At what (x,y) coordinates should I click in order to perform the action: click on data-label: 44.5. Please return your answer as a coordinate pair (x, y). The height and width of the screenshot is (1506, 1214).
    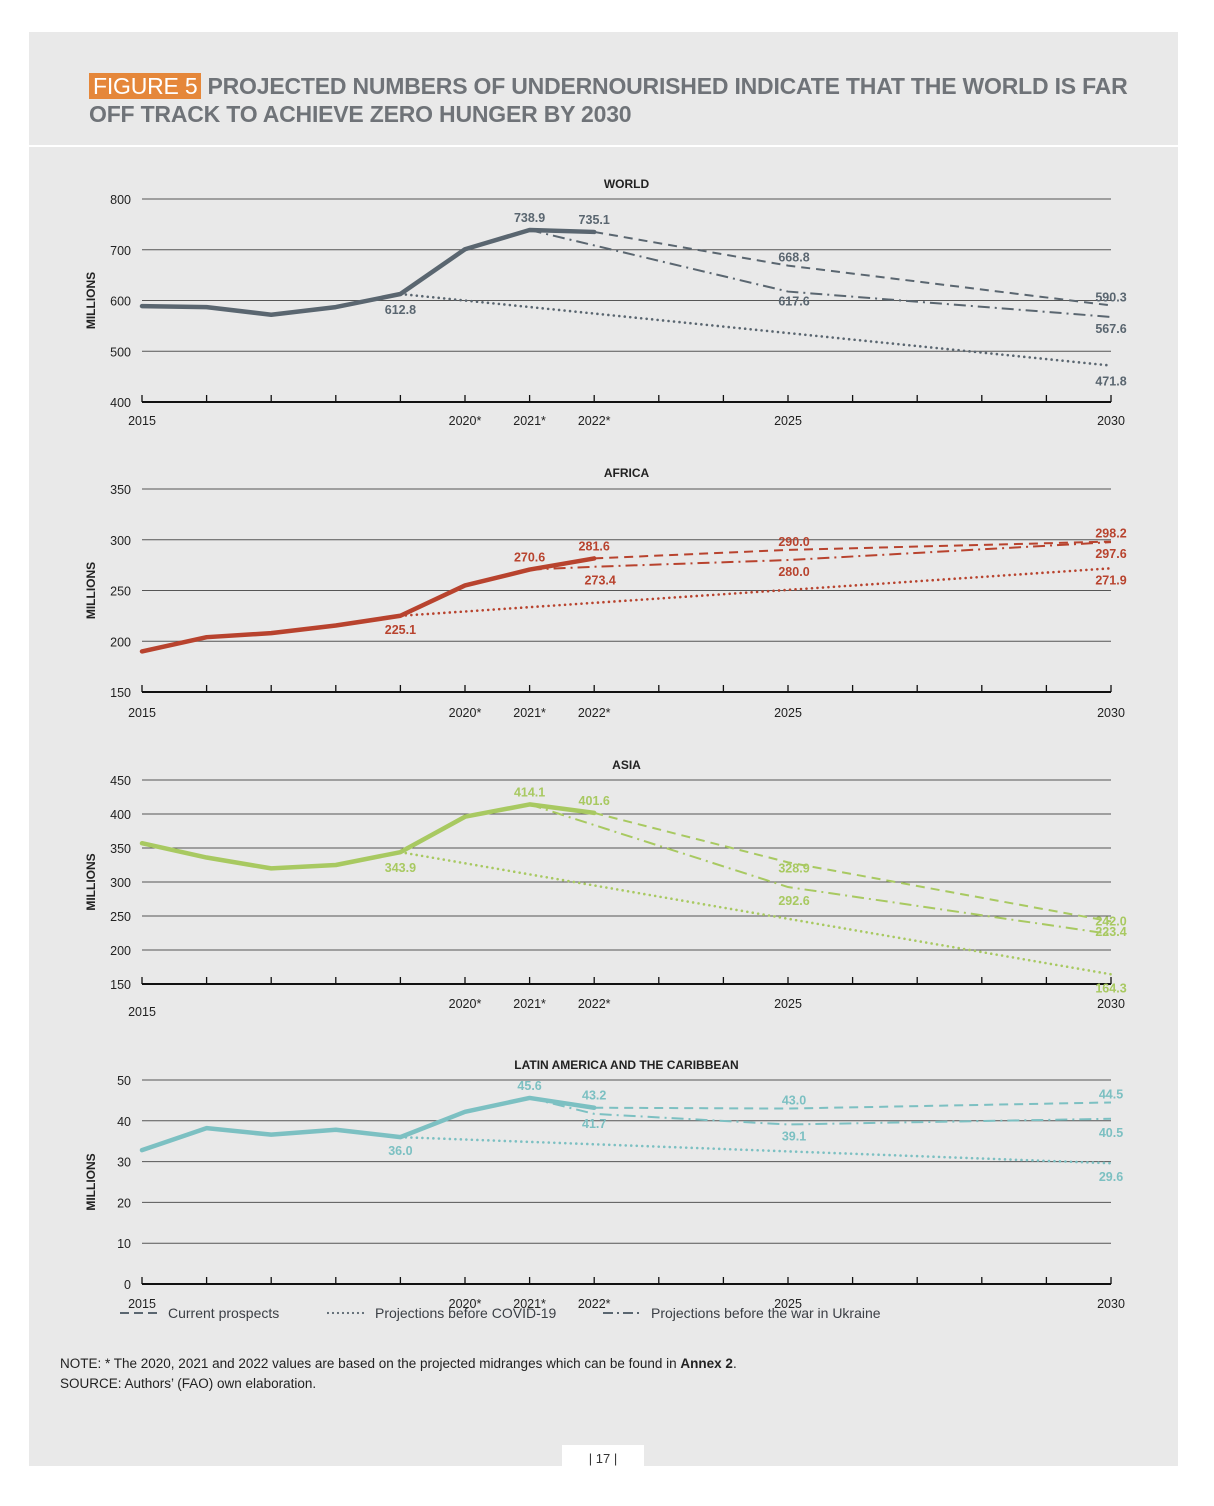
    Looking at the image, I should click on (1111, 1094).